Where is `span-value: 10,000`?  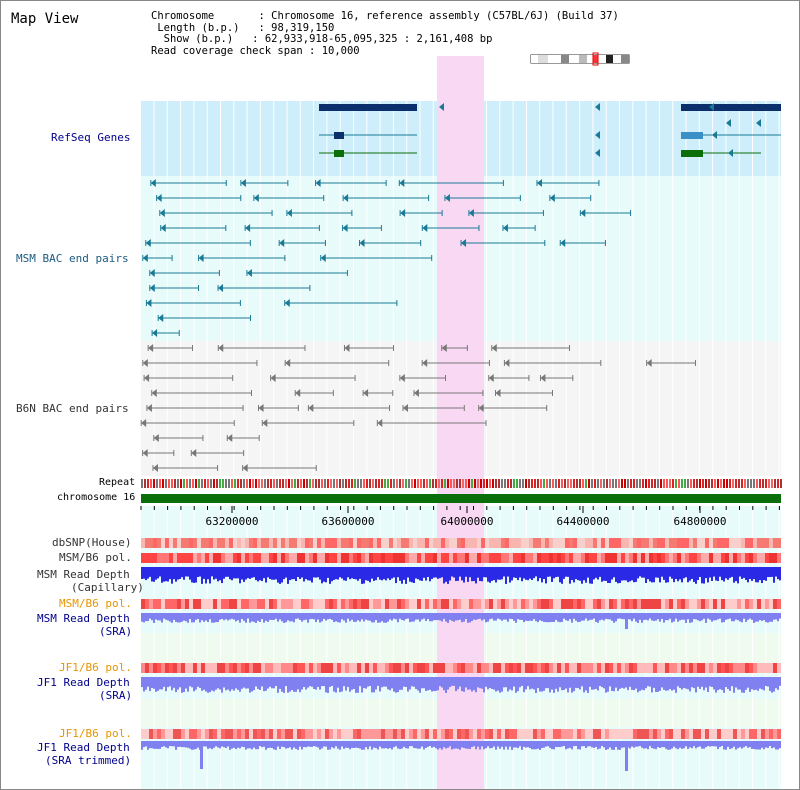 span-value: 10,000 is located at coordinates (340, 50).